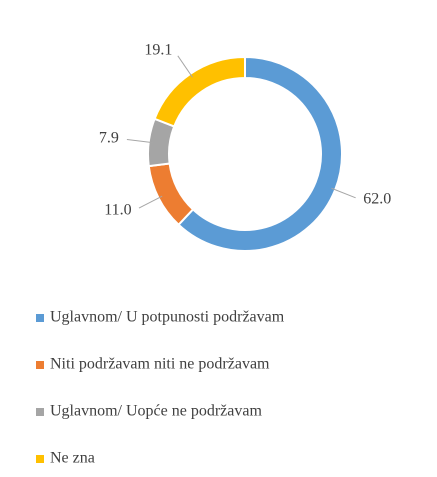  What do you see at coordinates (117, 209) in the screenshot?
I see `data-label: 11.0` at bounding box center [117, 209].